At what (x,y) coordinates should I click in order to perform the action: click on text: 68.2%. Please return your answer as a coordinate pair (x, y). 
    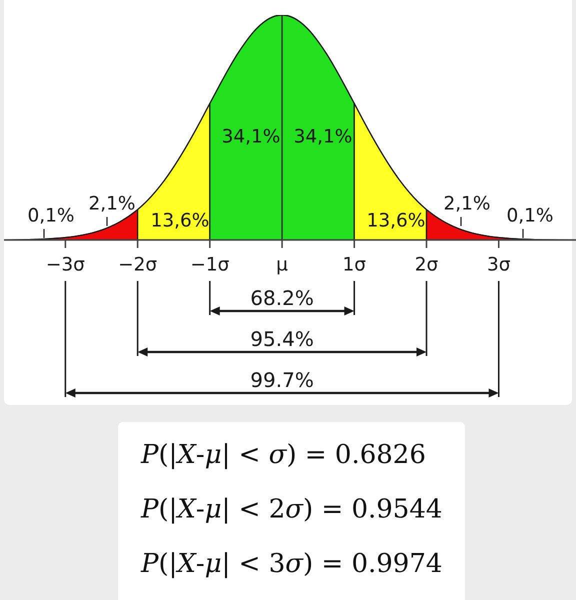
    Looking at the image, I should click on (282, 298).